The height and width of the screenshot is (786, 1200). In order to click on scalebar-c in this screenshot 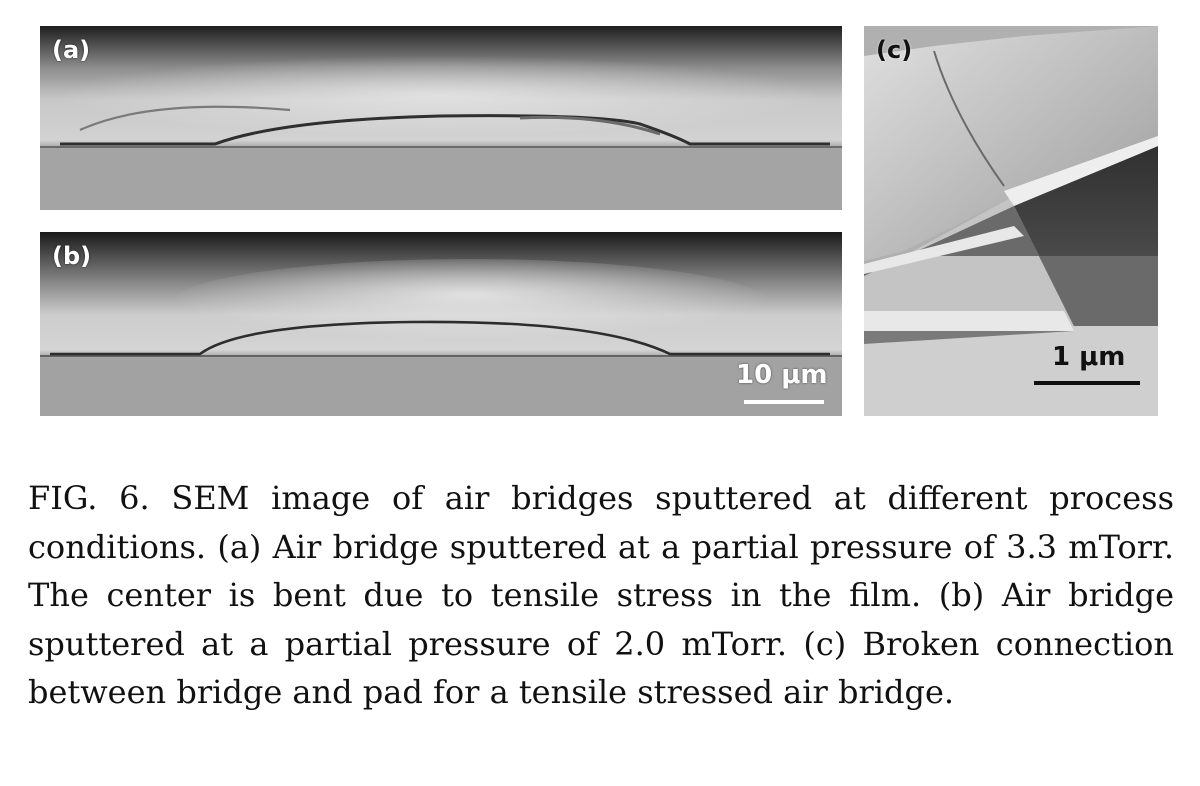, I will do `click(1087, 383)`.